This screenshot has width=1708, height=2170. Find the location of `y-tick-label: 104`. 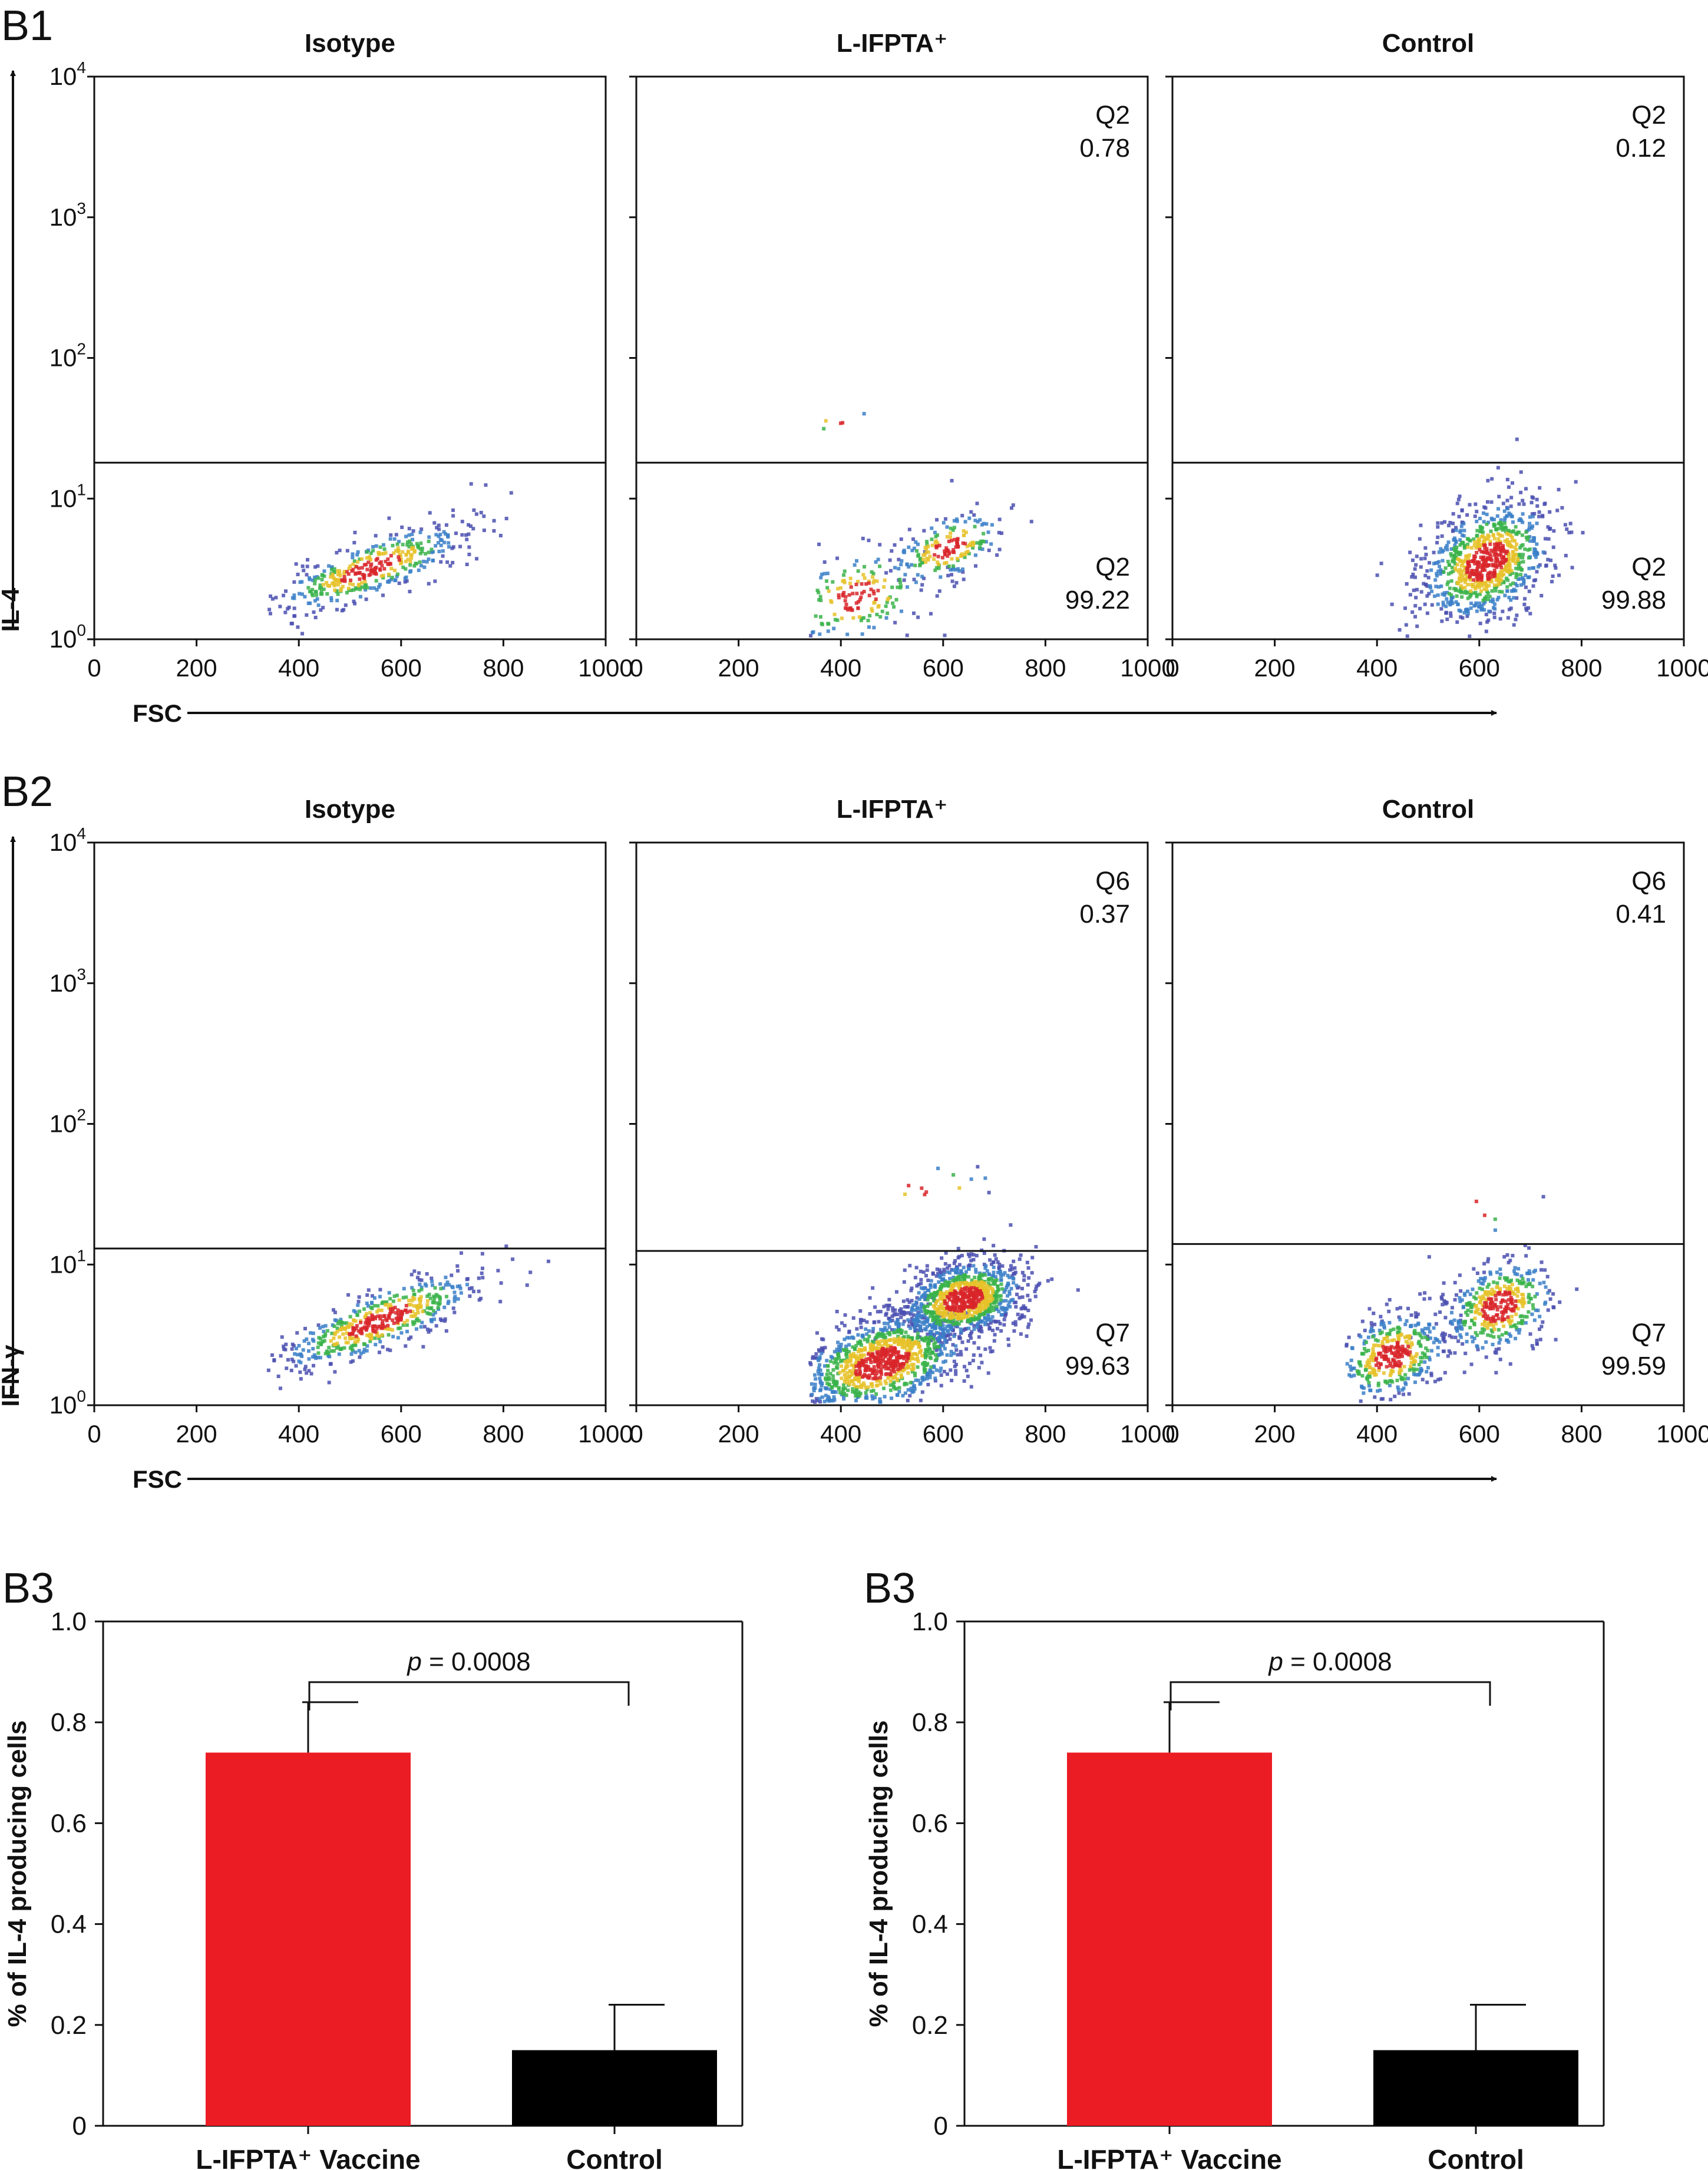

y-tick-label: 104 is located at coordinates (68, 840).